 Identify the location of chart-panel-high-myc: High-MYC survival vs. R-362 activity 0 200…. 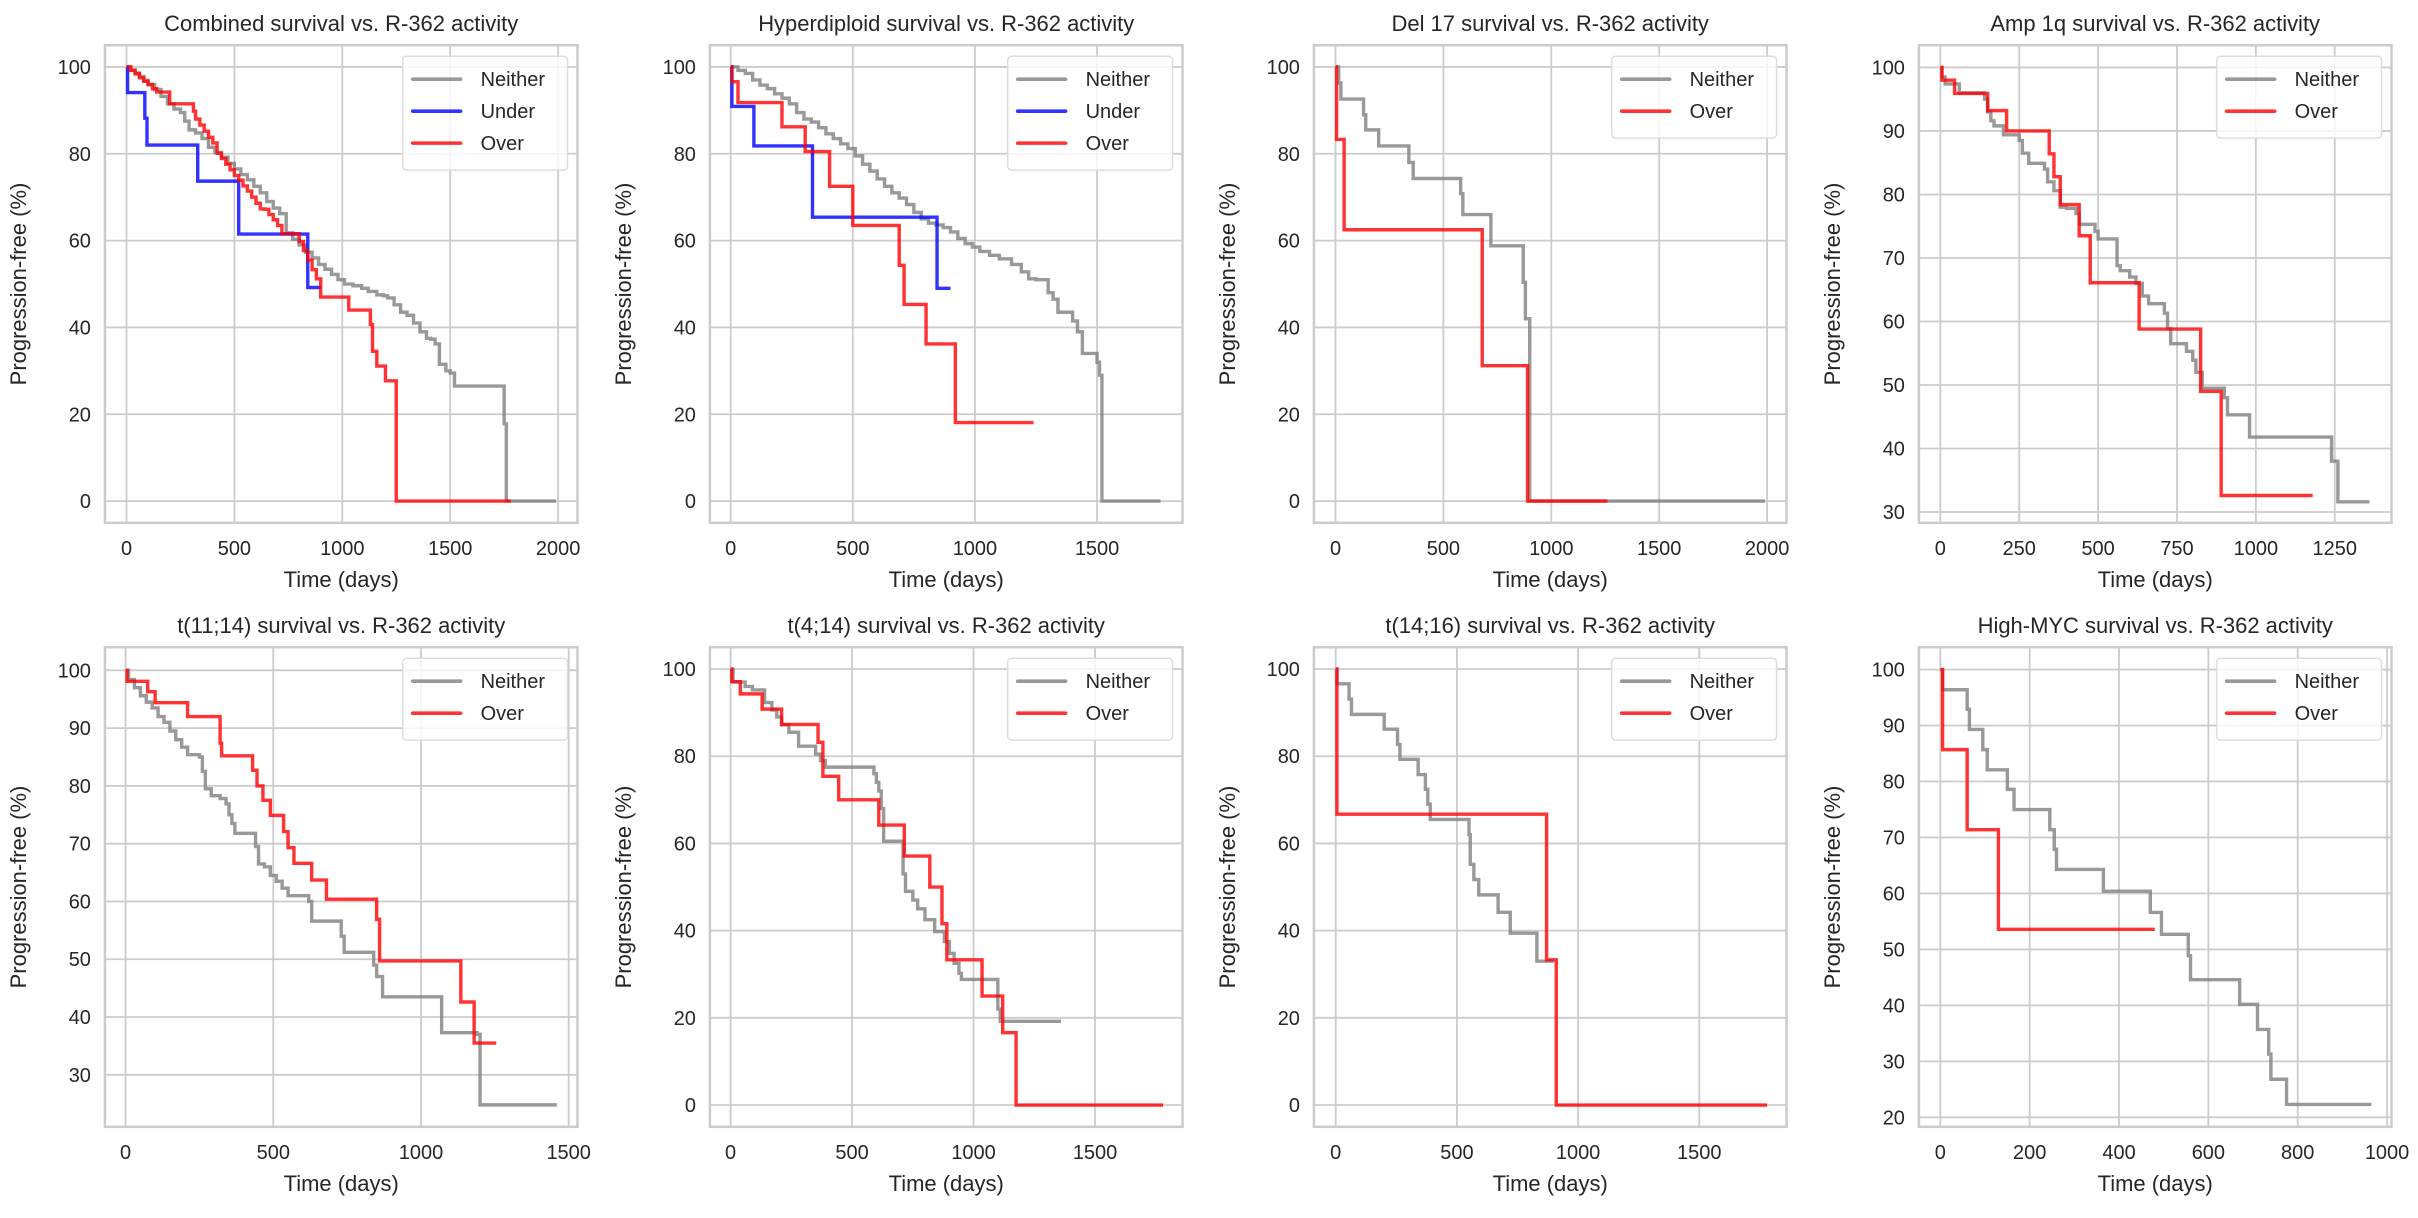
(2116, 913).